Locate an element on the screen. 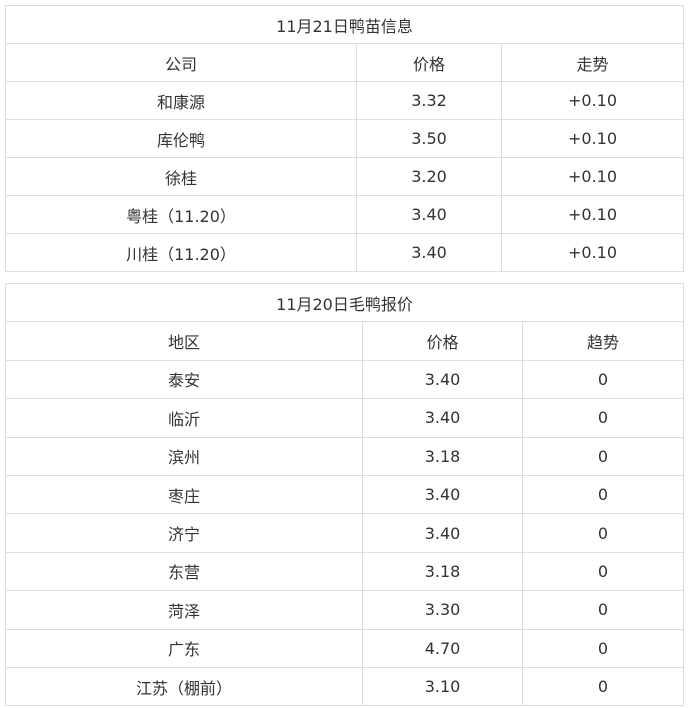 The height and width of the screenshot is (708, 689). table-cell: 川桂（11.20） is located at coordinates (181, 252).